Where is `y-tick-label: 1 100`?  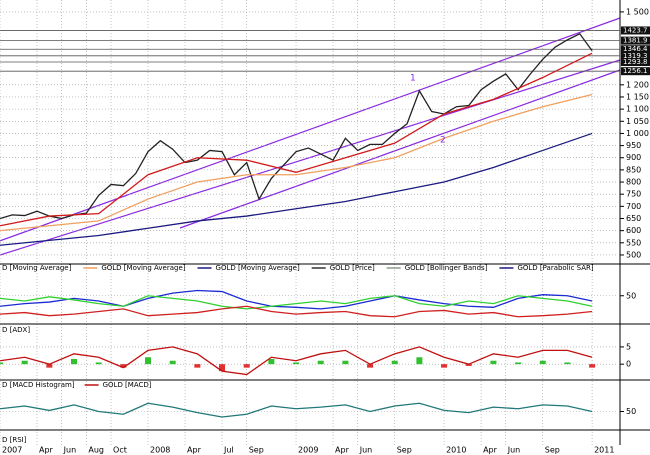
y-tick-label: 1 100 is located at coordinates (637, 109).